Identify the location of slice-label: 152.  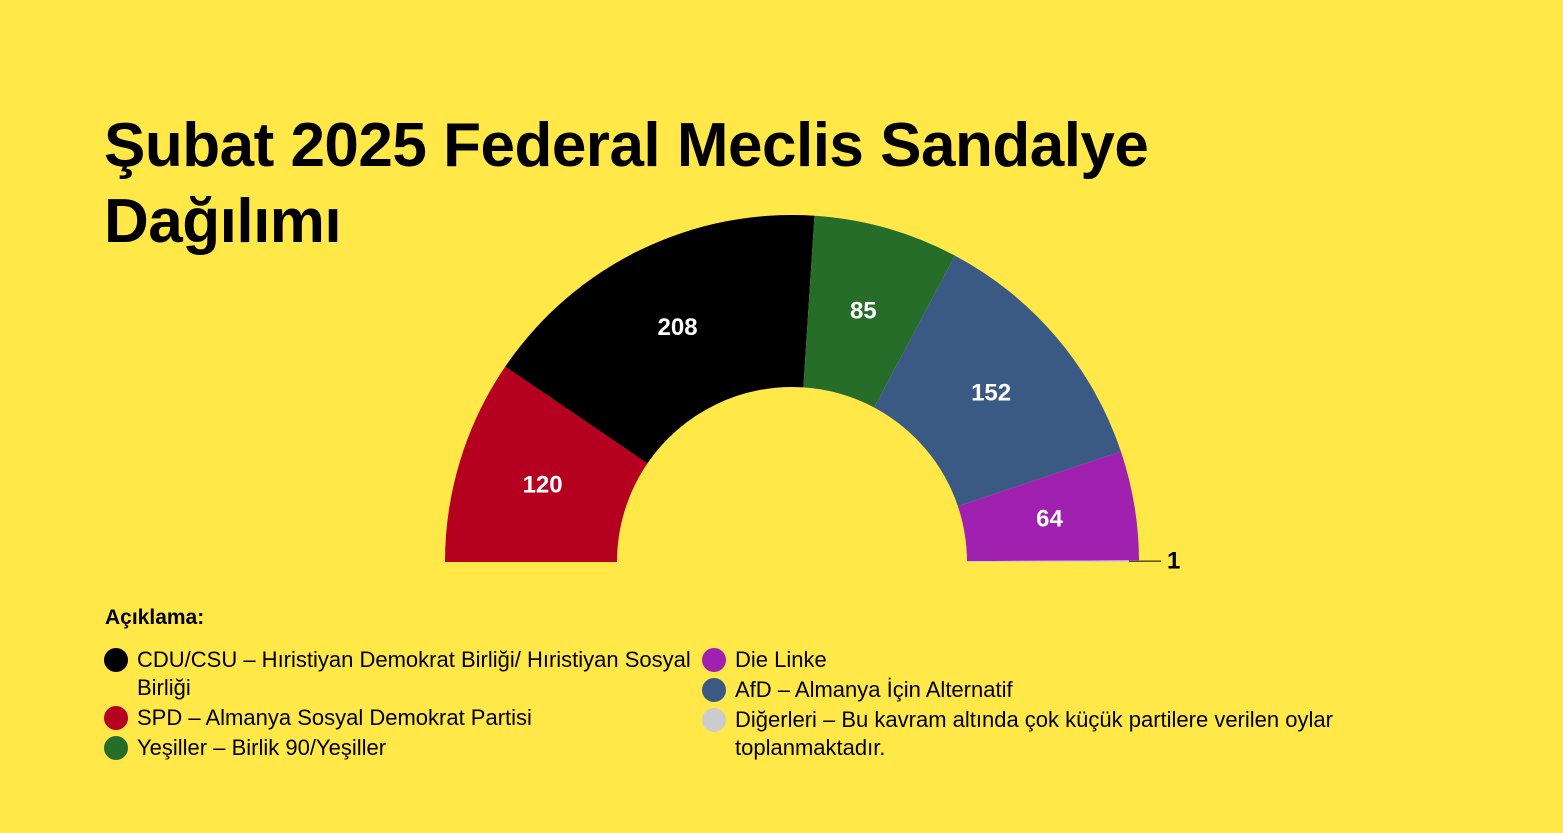
(991, 393).